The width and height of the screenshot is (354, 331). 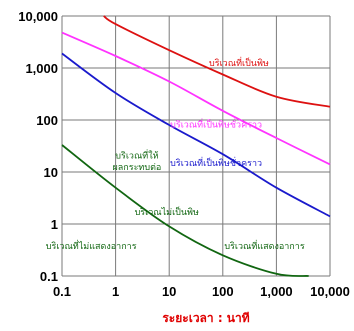 What do you see at coordinates (47, 120) in the screenshot?
I see `y-tick-label: 100` at bounding box center [47, 120].